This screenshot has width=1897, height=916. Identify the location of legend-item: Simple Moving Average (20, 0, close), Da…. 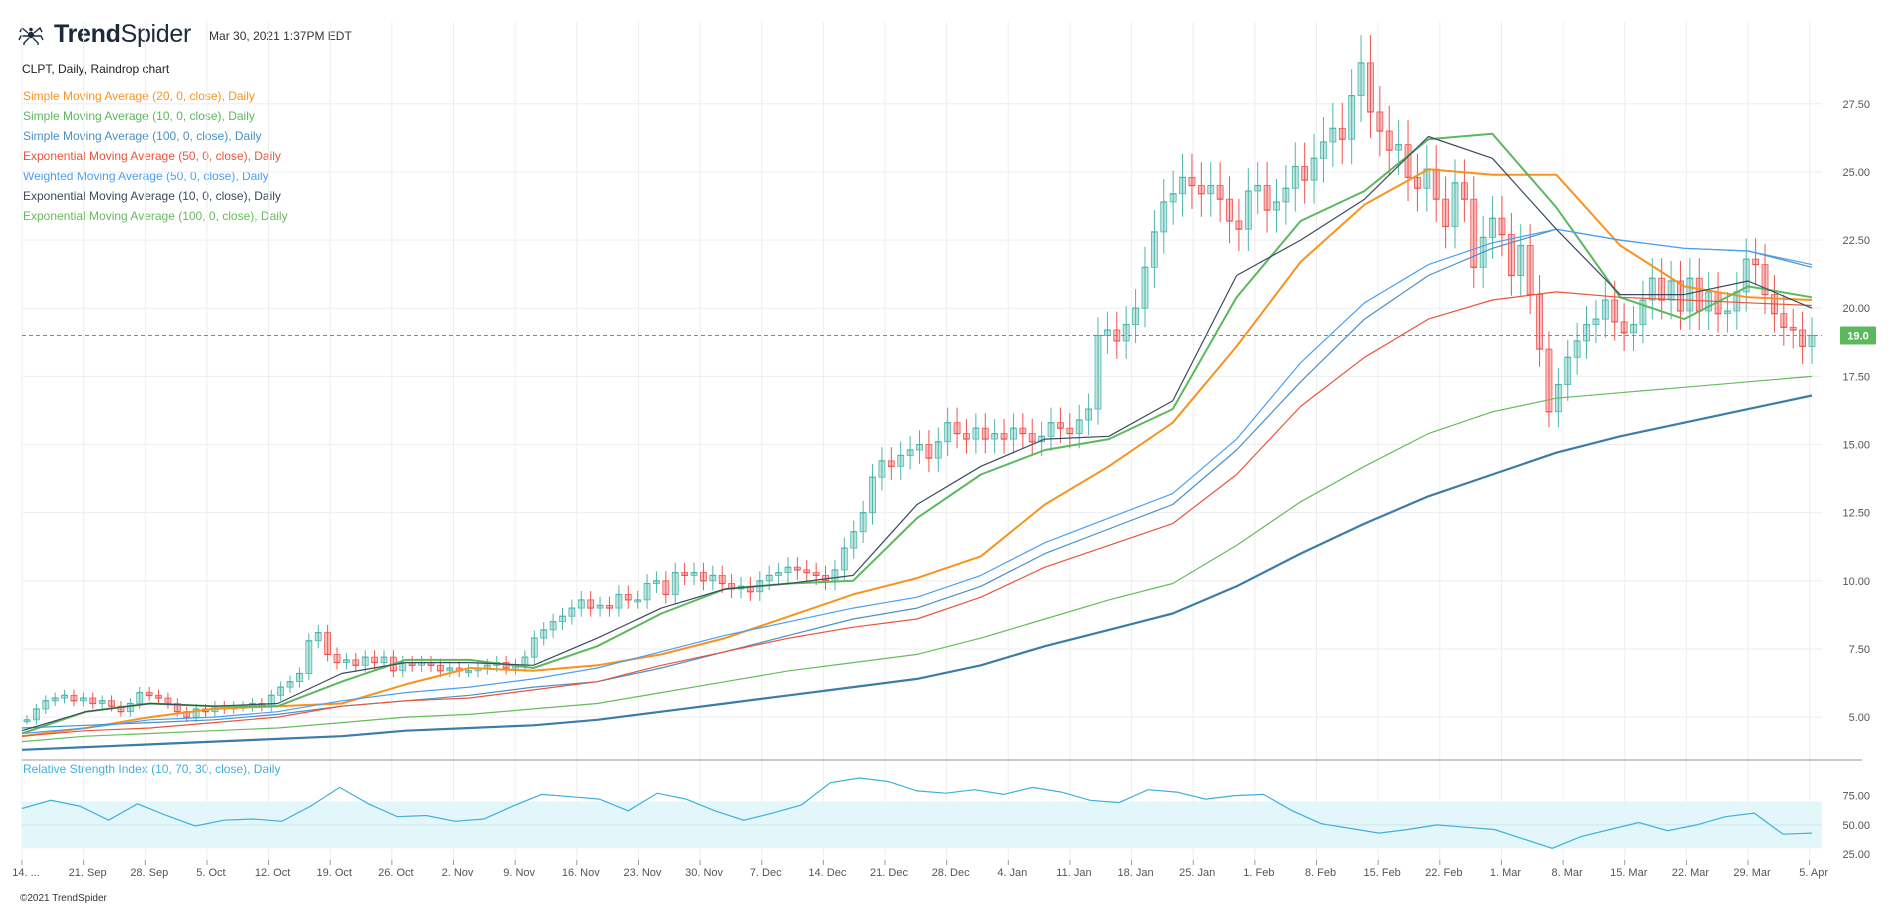
(139, 96).